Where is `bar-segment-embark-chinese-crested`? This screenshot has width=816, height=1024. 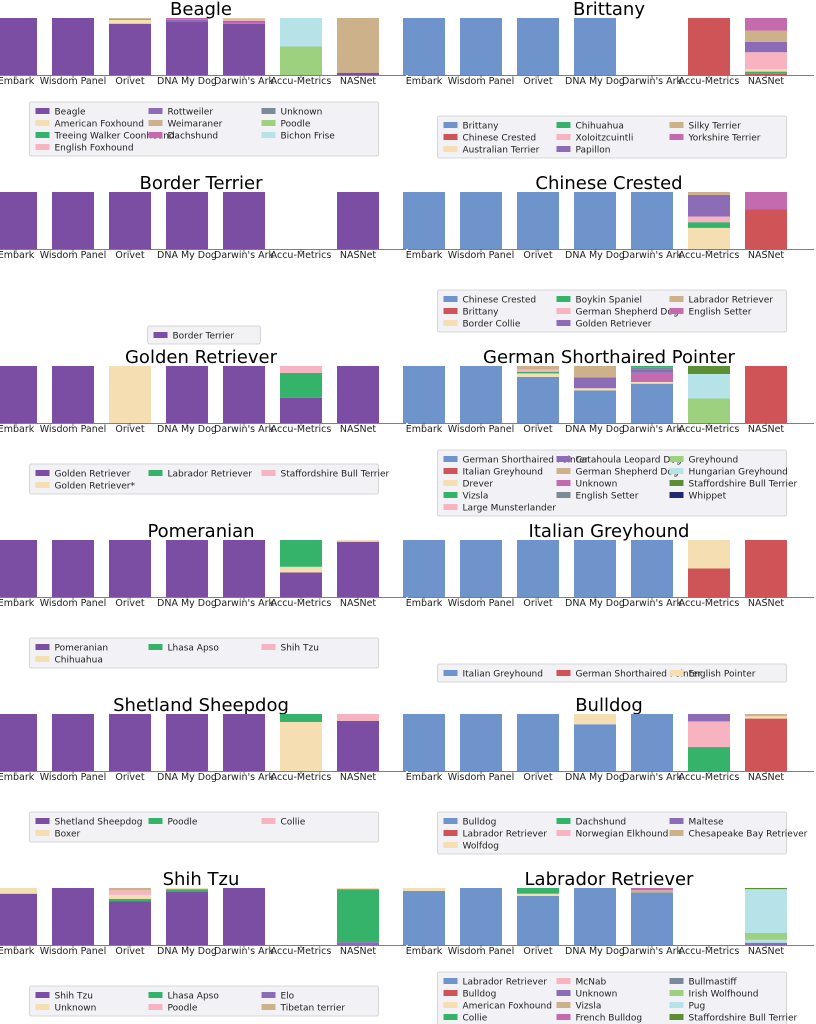 bar-segment-embark-chinese-crested is located at coordinates (424, 220).